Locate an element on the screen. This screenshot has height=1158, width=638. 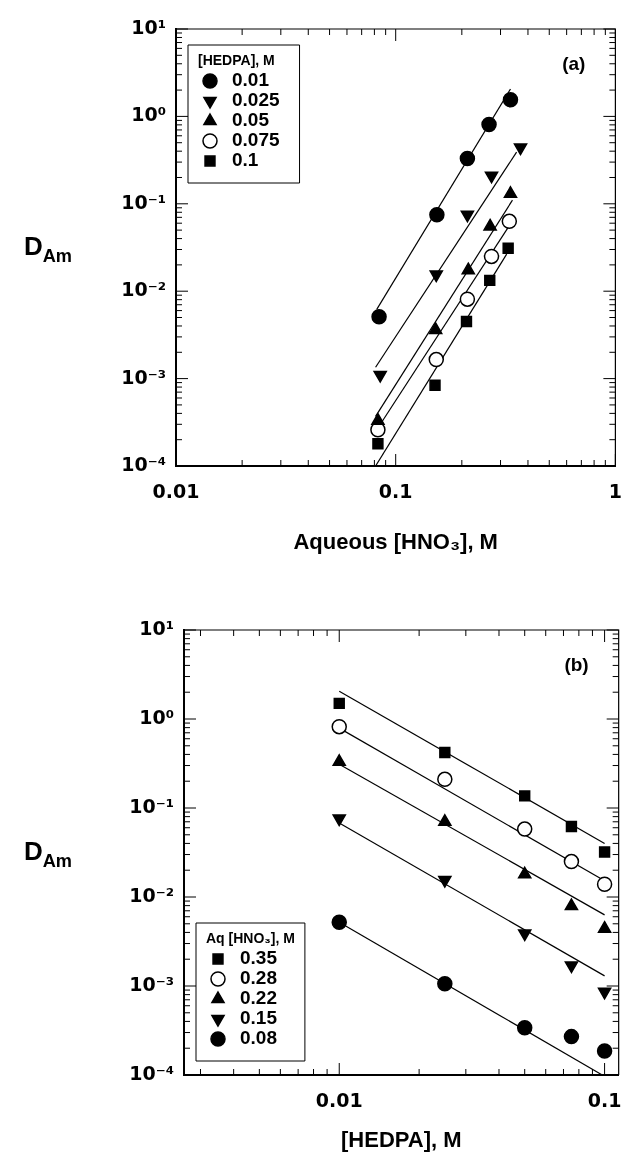
legend-label: 0.08 is located at coordinates (258, 1038).